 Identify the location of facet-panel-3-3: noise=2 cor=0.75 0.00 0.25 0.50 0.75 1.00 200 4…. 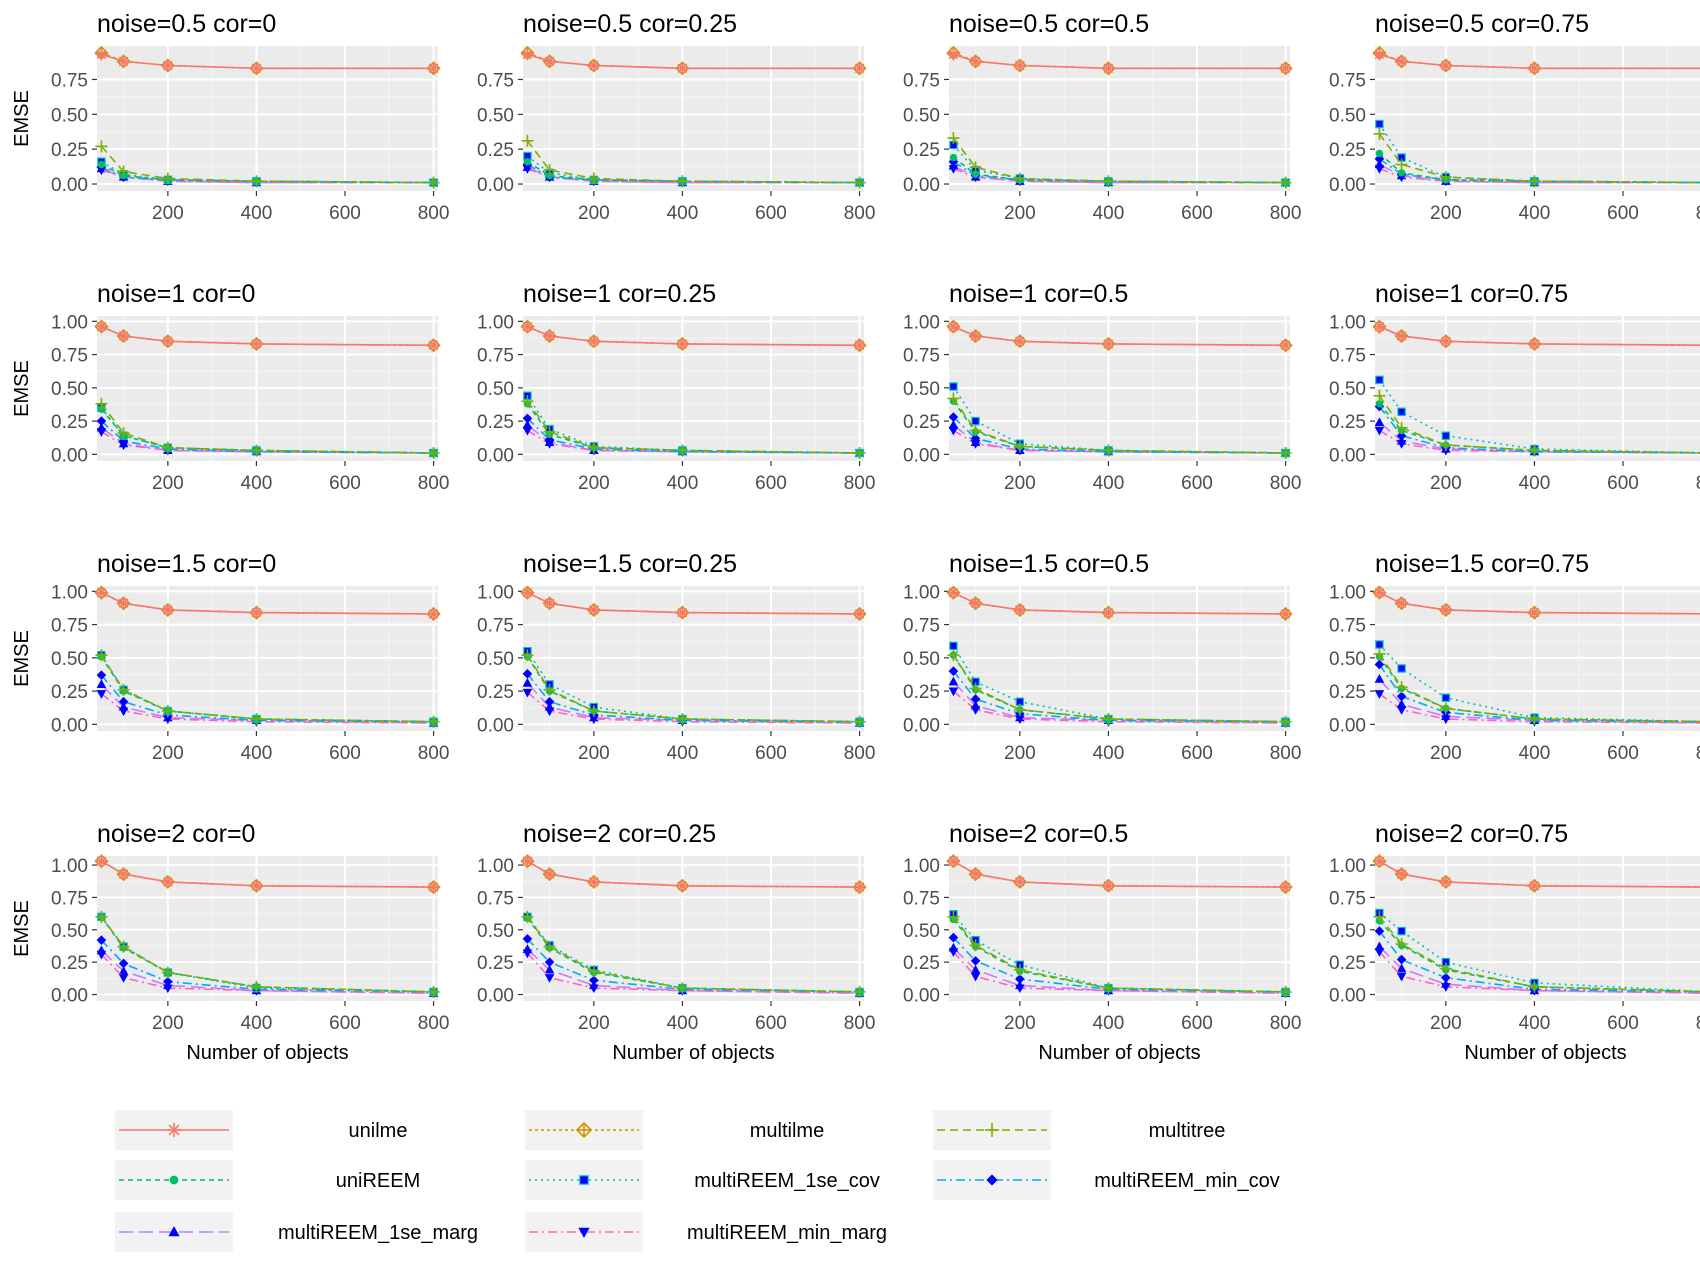
(1514, 942).